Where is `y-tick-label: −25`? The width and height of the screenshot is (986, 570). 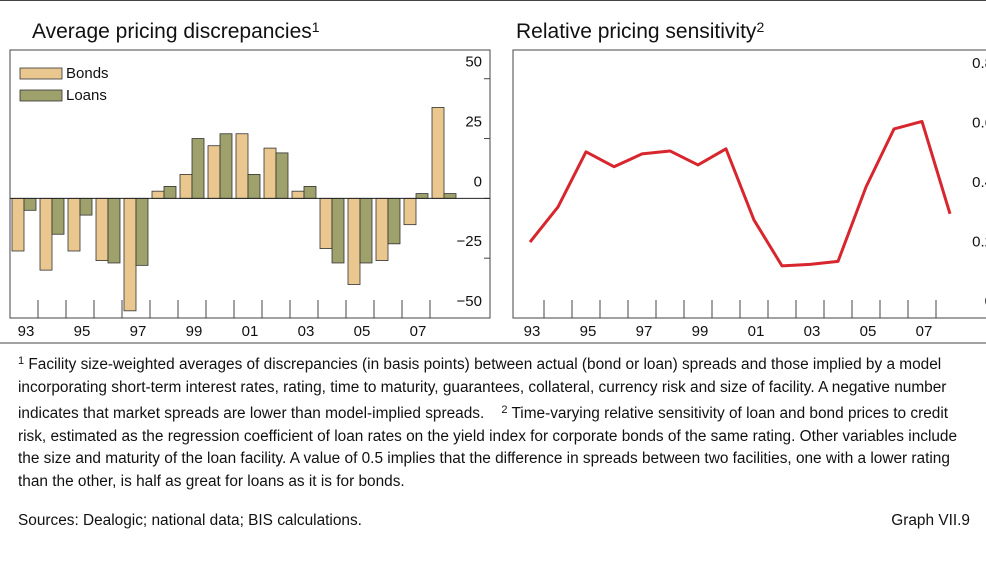
y-tick-label: −25 is located at coordinates (469, 241).